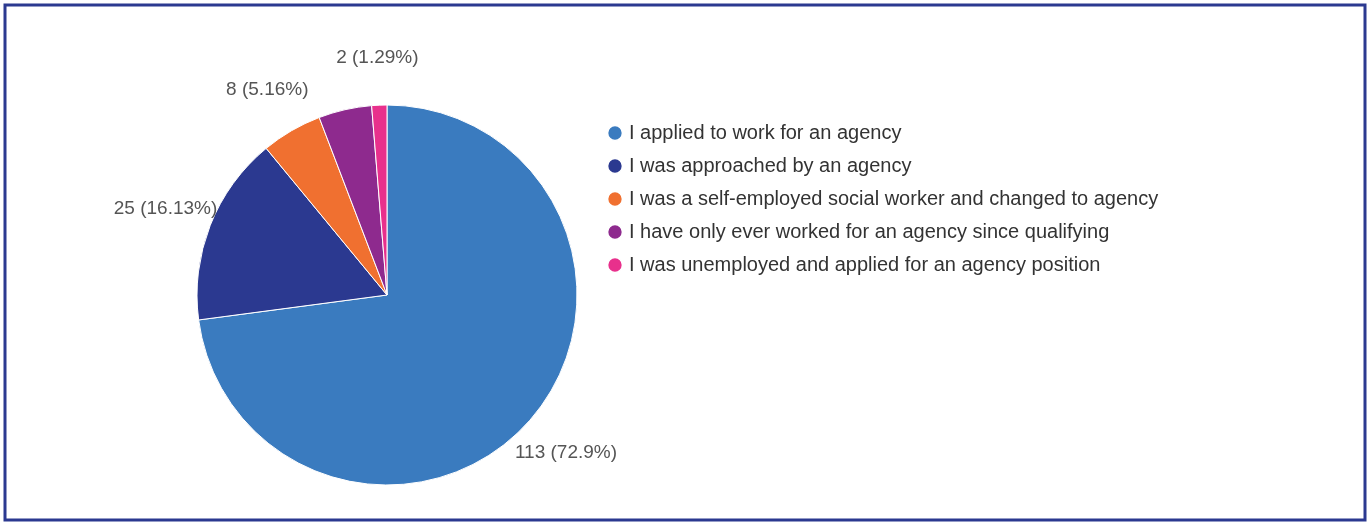 The width and height of the screenshot is (1370, 525). I want to click on legend-label: I was approached by an agency, so click(770, 165).